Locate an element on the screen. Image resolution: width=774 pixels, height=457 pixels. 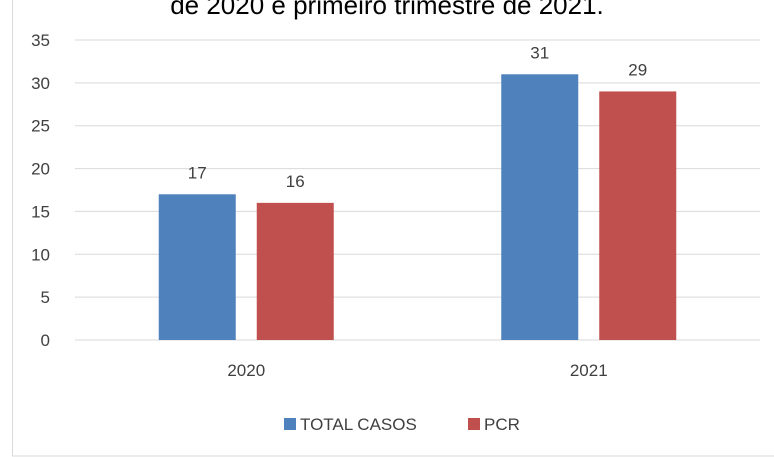
y-tick-label: 0 is located at coordinates (45, 340).